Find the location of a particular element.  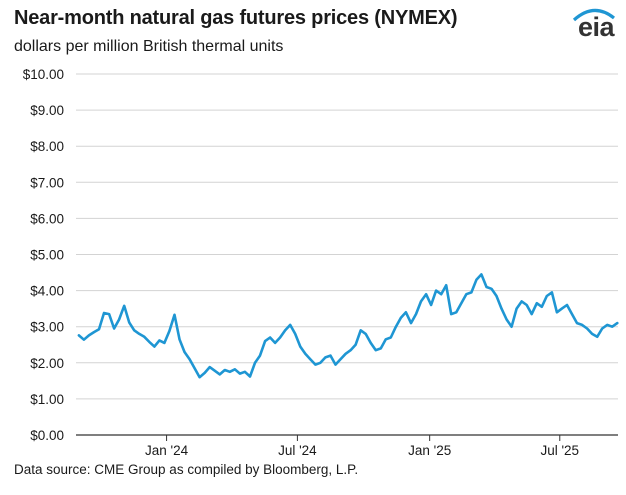

y-tick-label: $4.00 is located at coordinates (47, 291).